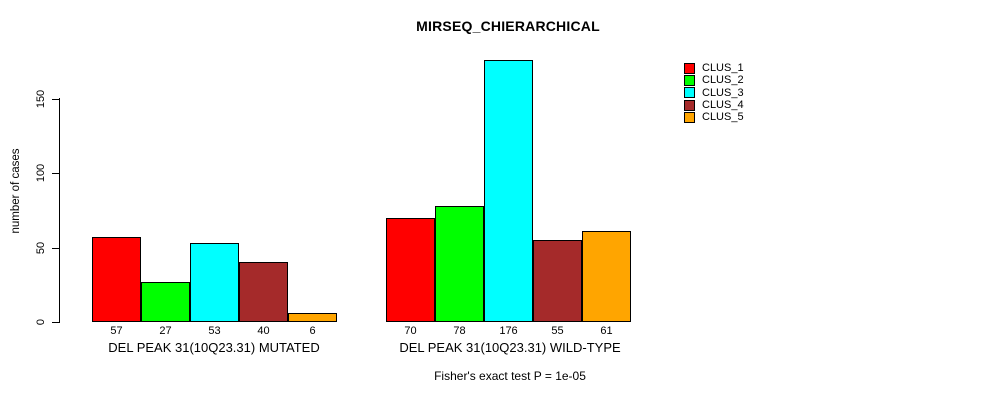 This screenshot has width=990, height=400. Describe the element at coordinates (214, 347) in the screenshot. I see `group-label-mutated: DEL PEAK 31(10Q23.31) MUTATED` at that location.